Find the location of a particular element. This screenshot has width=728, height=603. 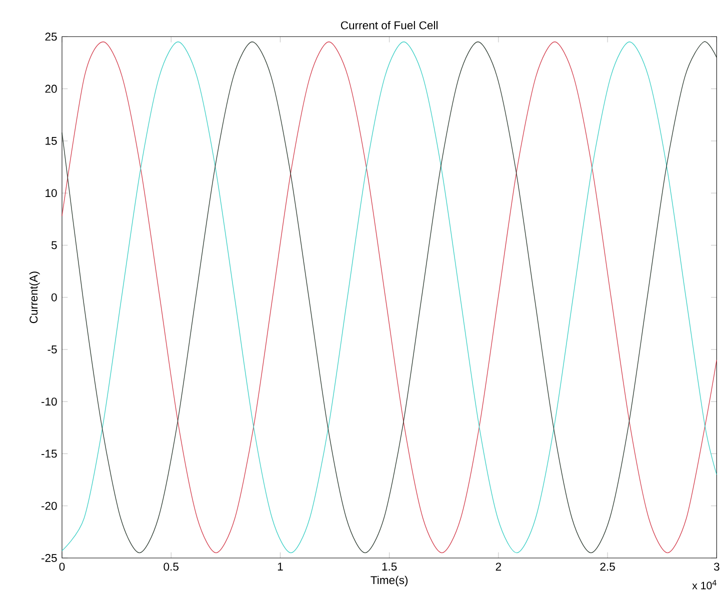

y-tick-label: -25 is located at coordinates (49, 558).